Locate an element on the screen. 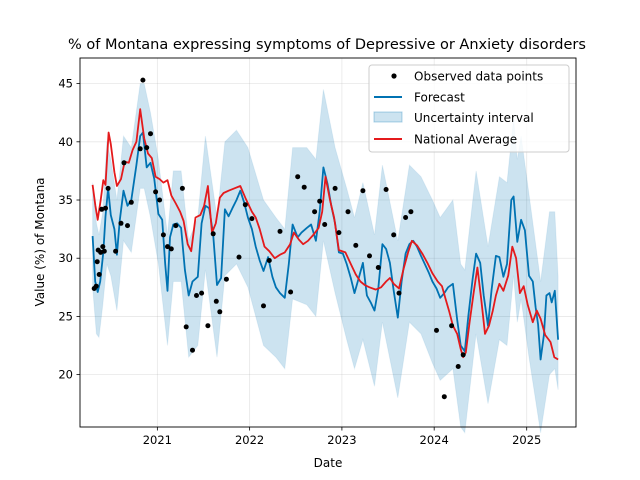  legend-uncertainty-swatch is located at coordinates (388, 117).